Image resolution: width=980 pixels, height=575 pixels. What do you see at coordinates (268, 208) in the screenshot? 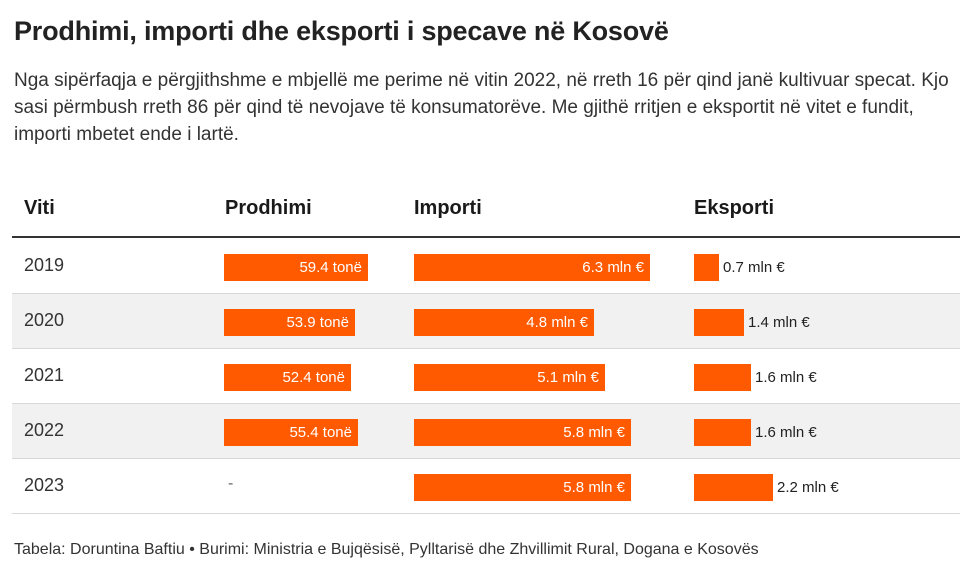
I see `column-header-production: Prodhimi` at bounding box center [268, 208].